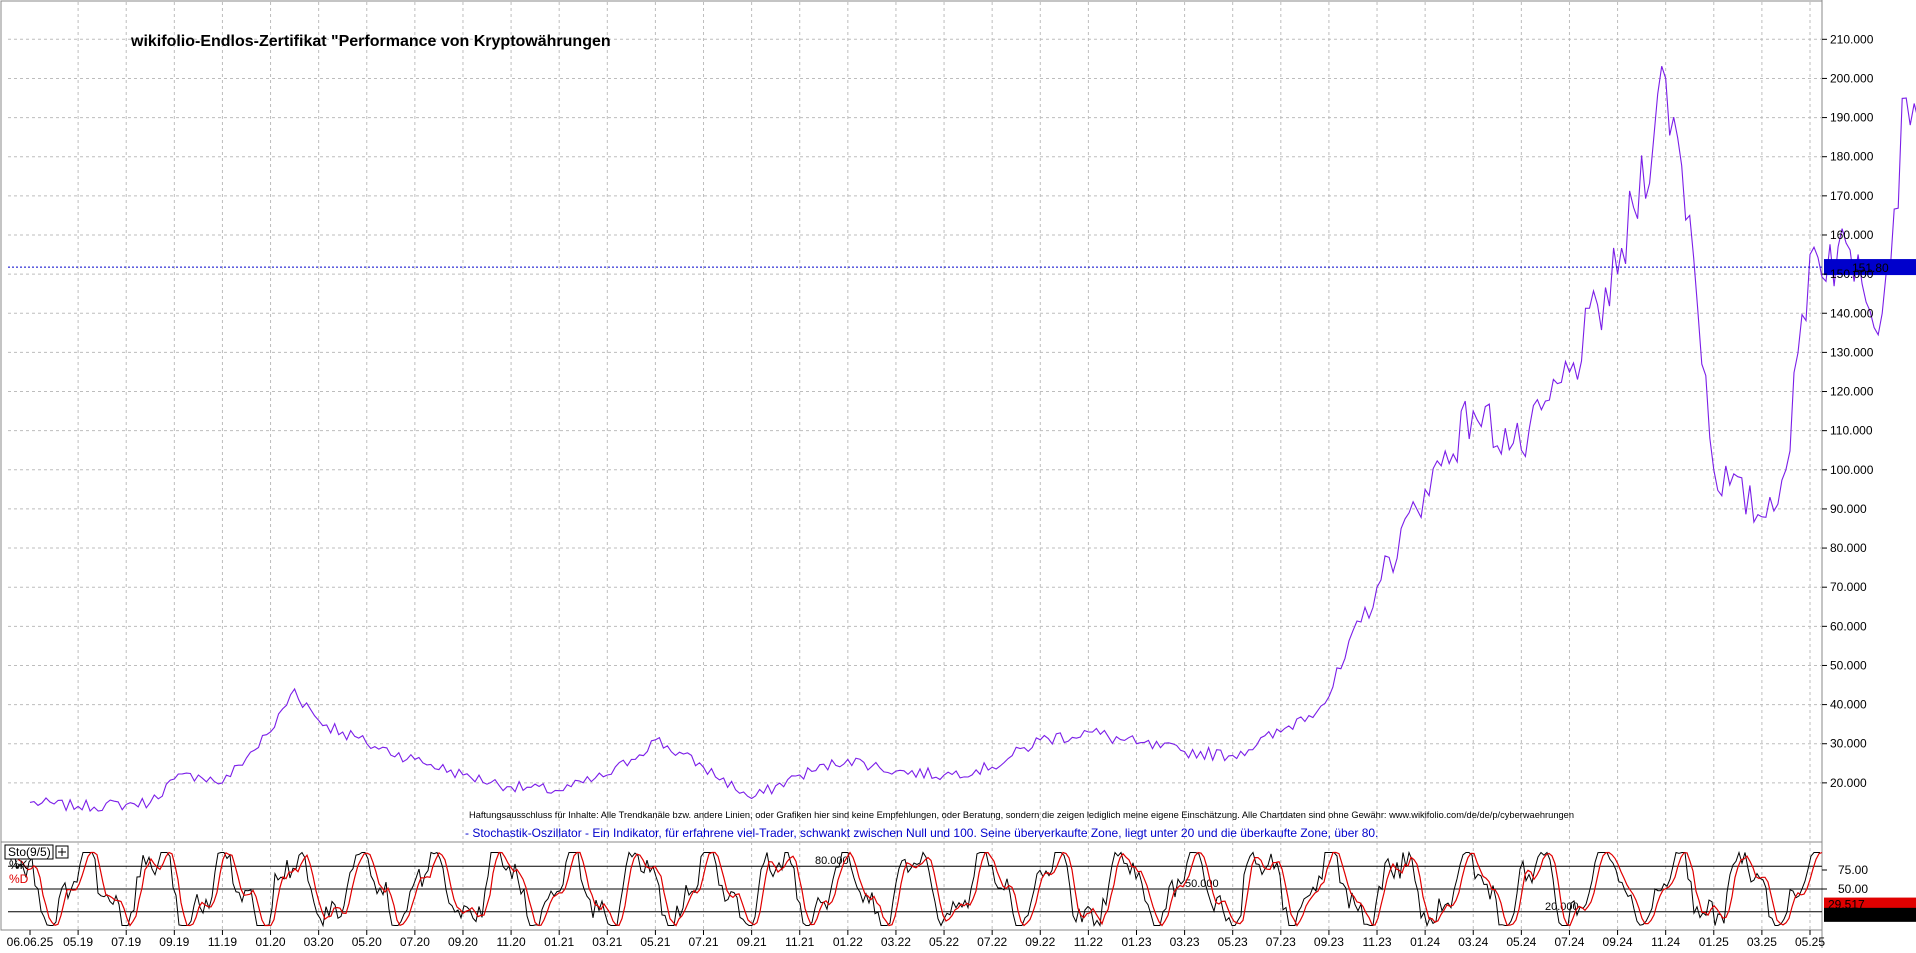 Image resolution: width=1916 pixels, height=953 pixels. I want to click on x-tick-label: 07.24, so click(1569, 941).